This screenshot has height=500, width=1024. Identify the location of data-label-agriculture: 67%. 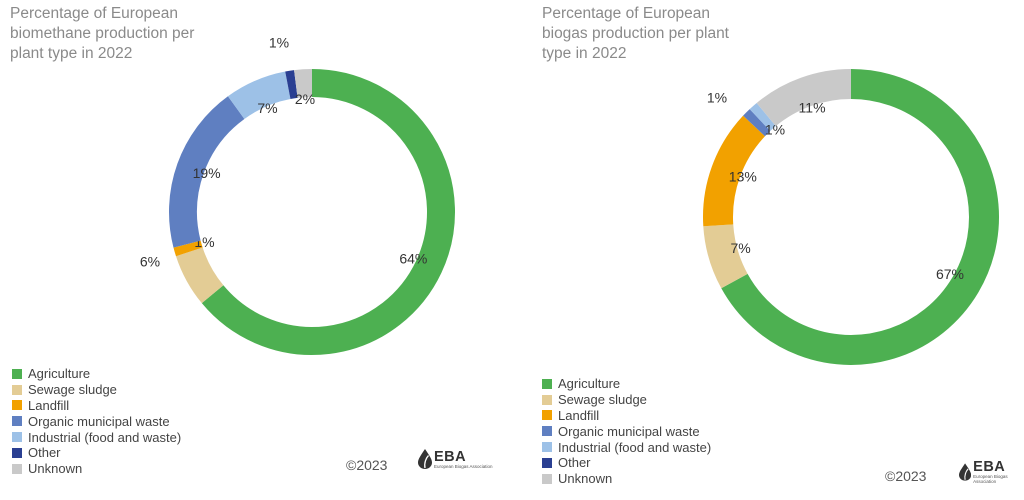
(950, 274).